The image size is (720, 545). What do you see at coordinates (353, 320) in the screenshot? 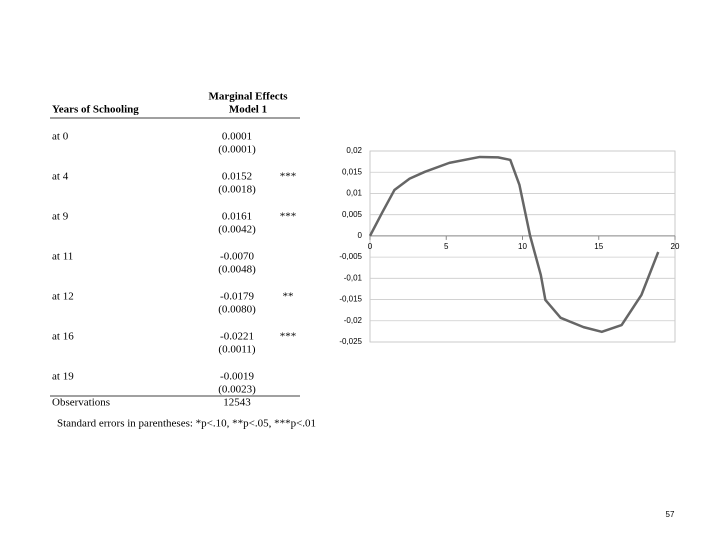
I see `y-tick-label: -0,02` at bounding box center [353, 320].